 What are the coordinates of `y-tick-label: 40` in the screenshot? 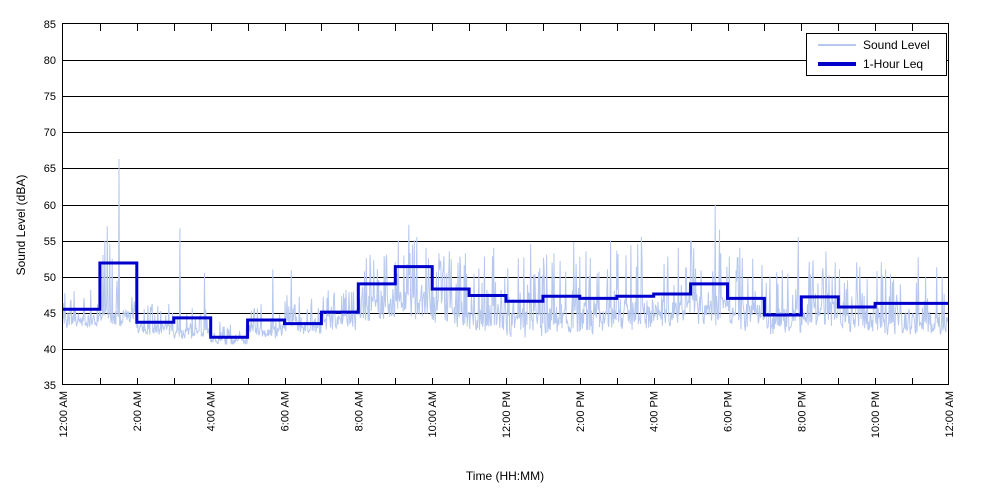 It's located at (50, 350).